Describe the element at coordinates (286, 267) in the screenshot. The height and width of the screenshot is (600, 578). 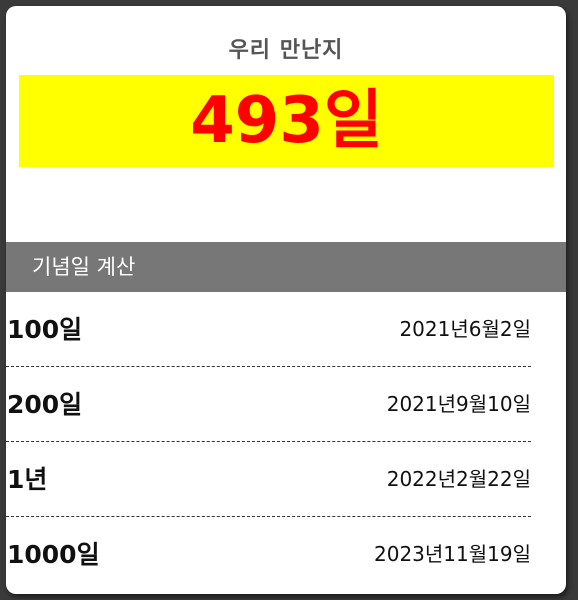
I see `anniversary-section-header: 기념일 계산` at that location.